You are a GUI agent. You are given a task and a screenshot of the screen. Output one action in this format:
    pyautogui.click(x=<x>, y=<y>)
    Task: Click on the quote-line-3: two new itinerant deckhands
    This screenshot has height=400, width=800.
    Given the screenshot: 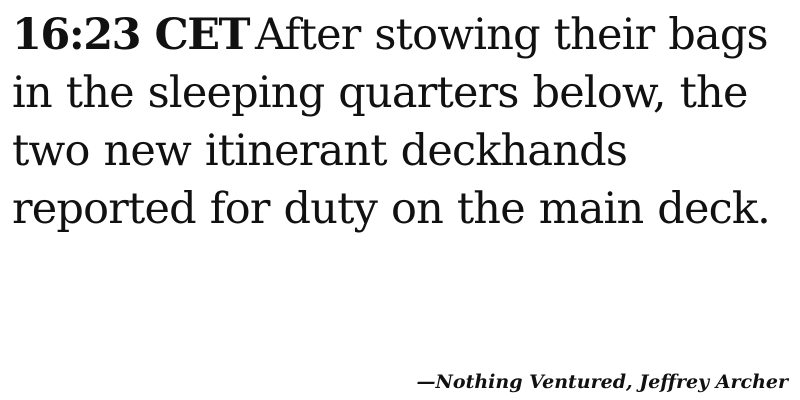 What is the action you would take?
    pyautogui.click(x=320, y=151)
    